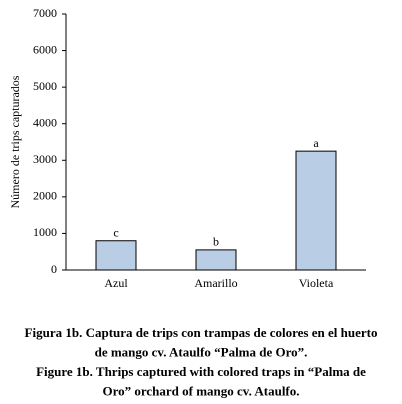 The width and height of the screenshot is (402, 404). Describe the element at coordinates (316, 283) in the screenshot. I see `x-tick-label: Violeta` at that location.